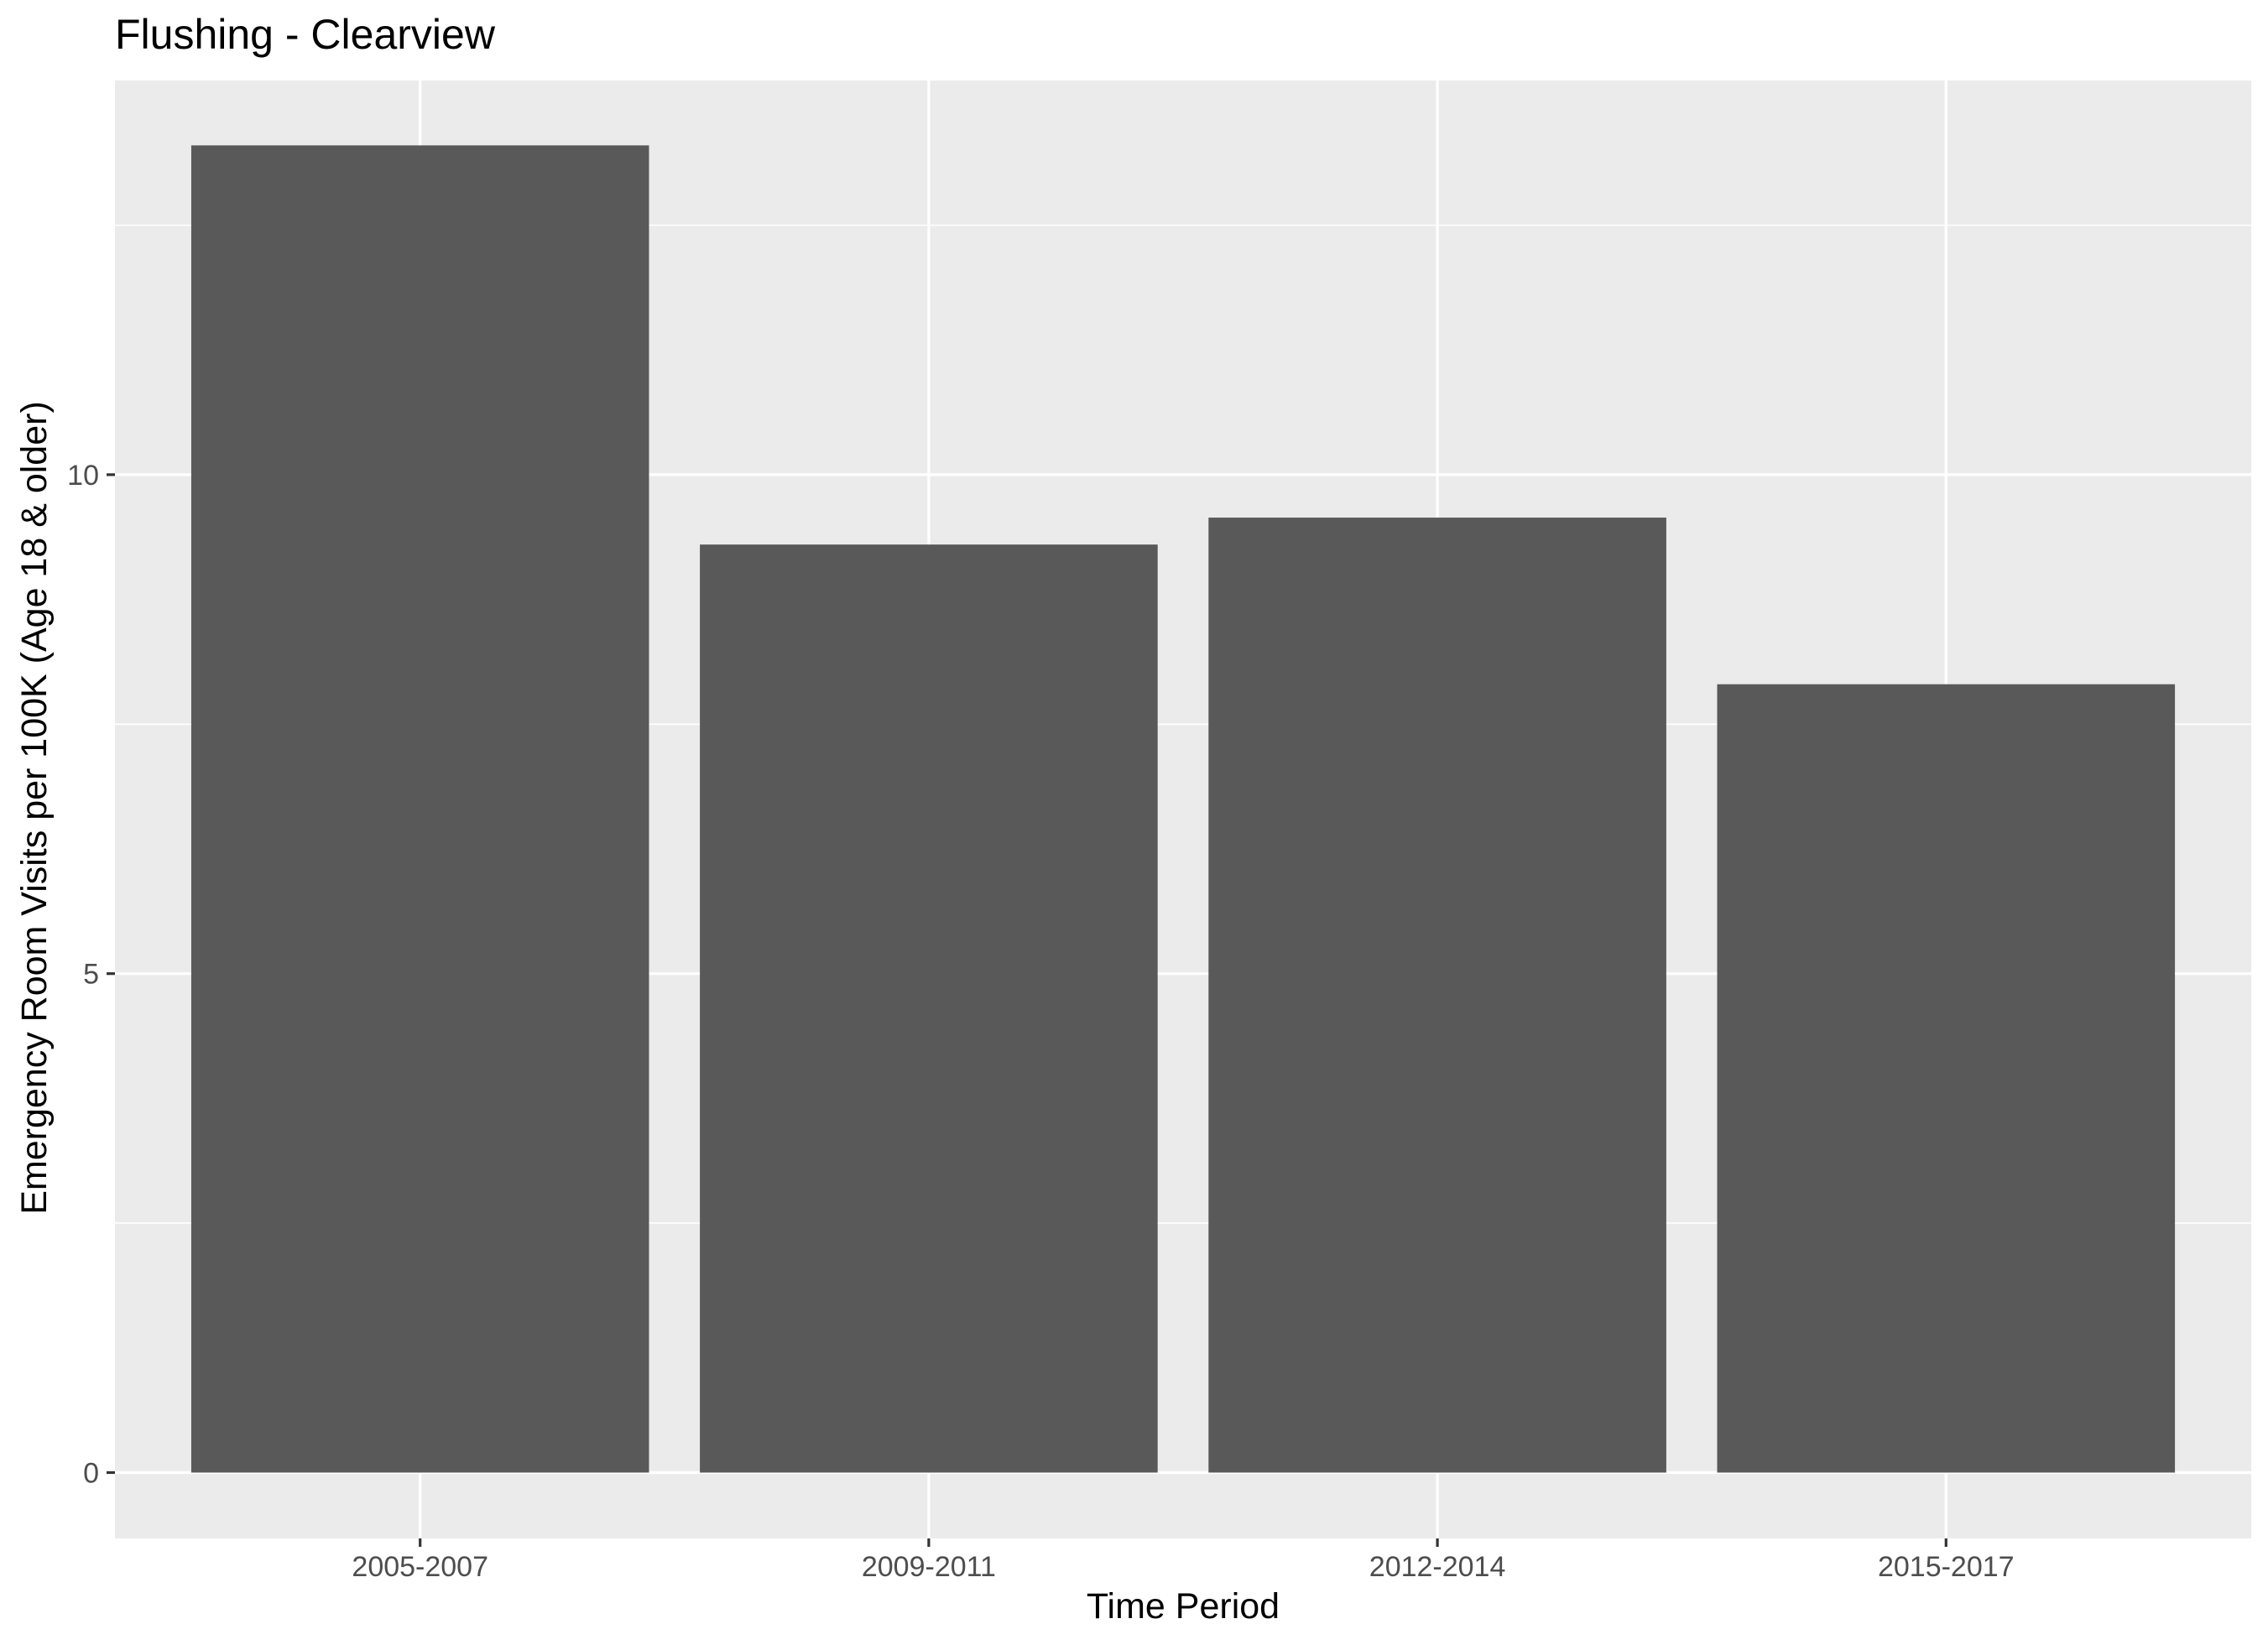  Describe the element at coordinates (1947, 1567) in the screenshot. I see `x-tick-label: 2015-2017` at that location.